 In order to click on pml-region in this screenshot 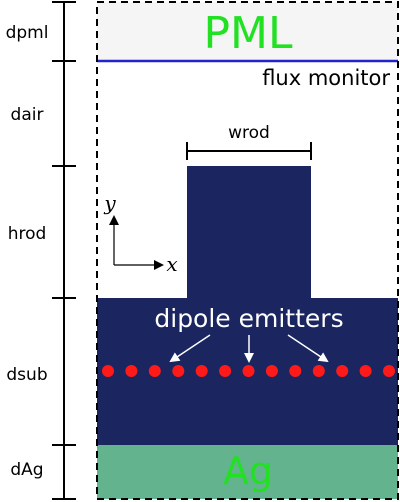, I will do `click(247, 31)`.